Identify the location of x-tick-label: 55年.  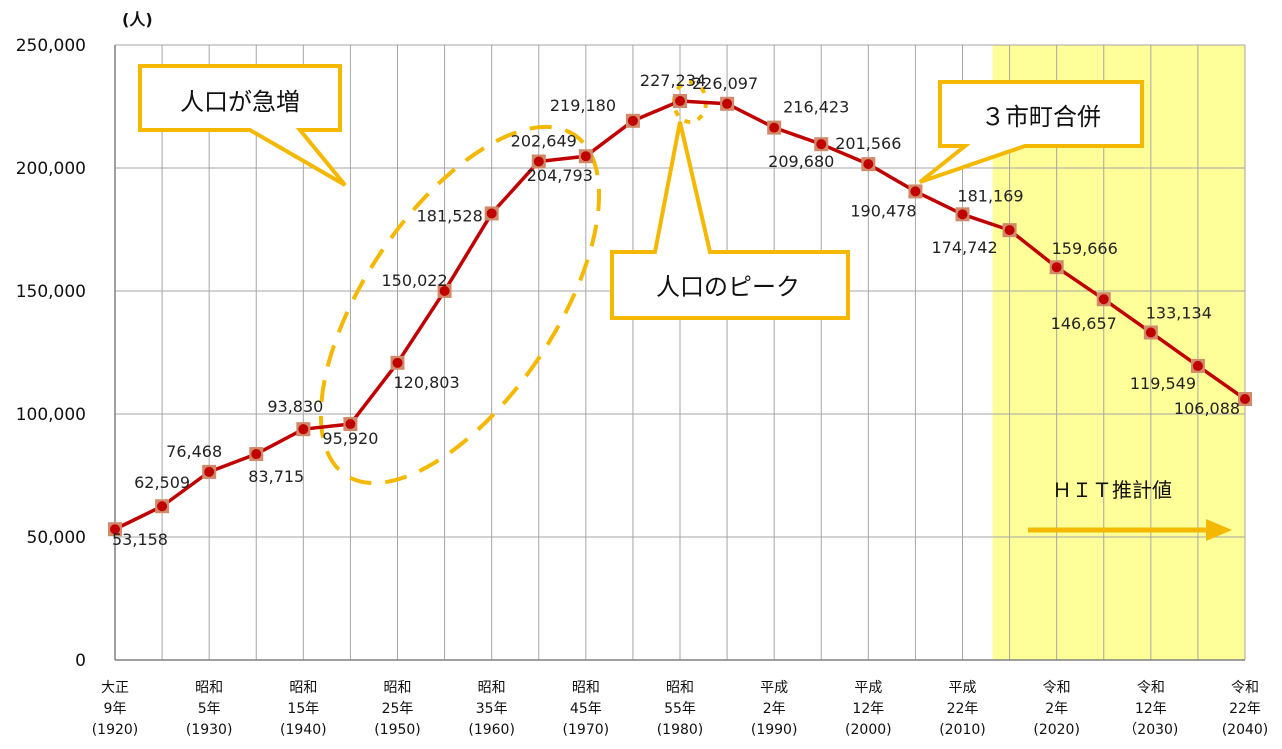
(680, 709).